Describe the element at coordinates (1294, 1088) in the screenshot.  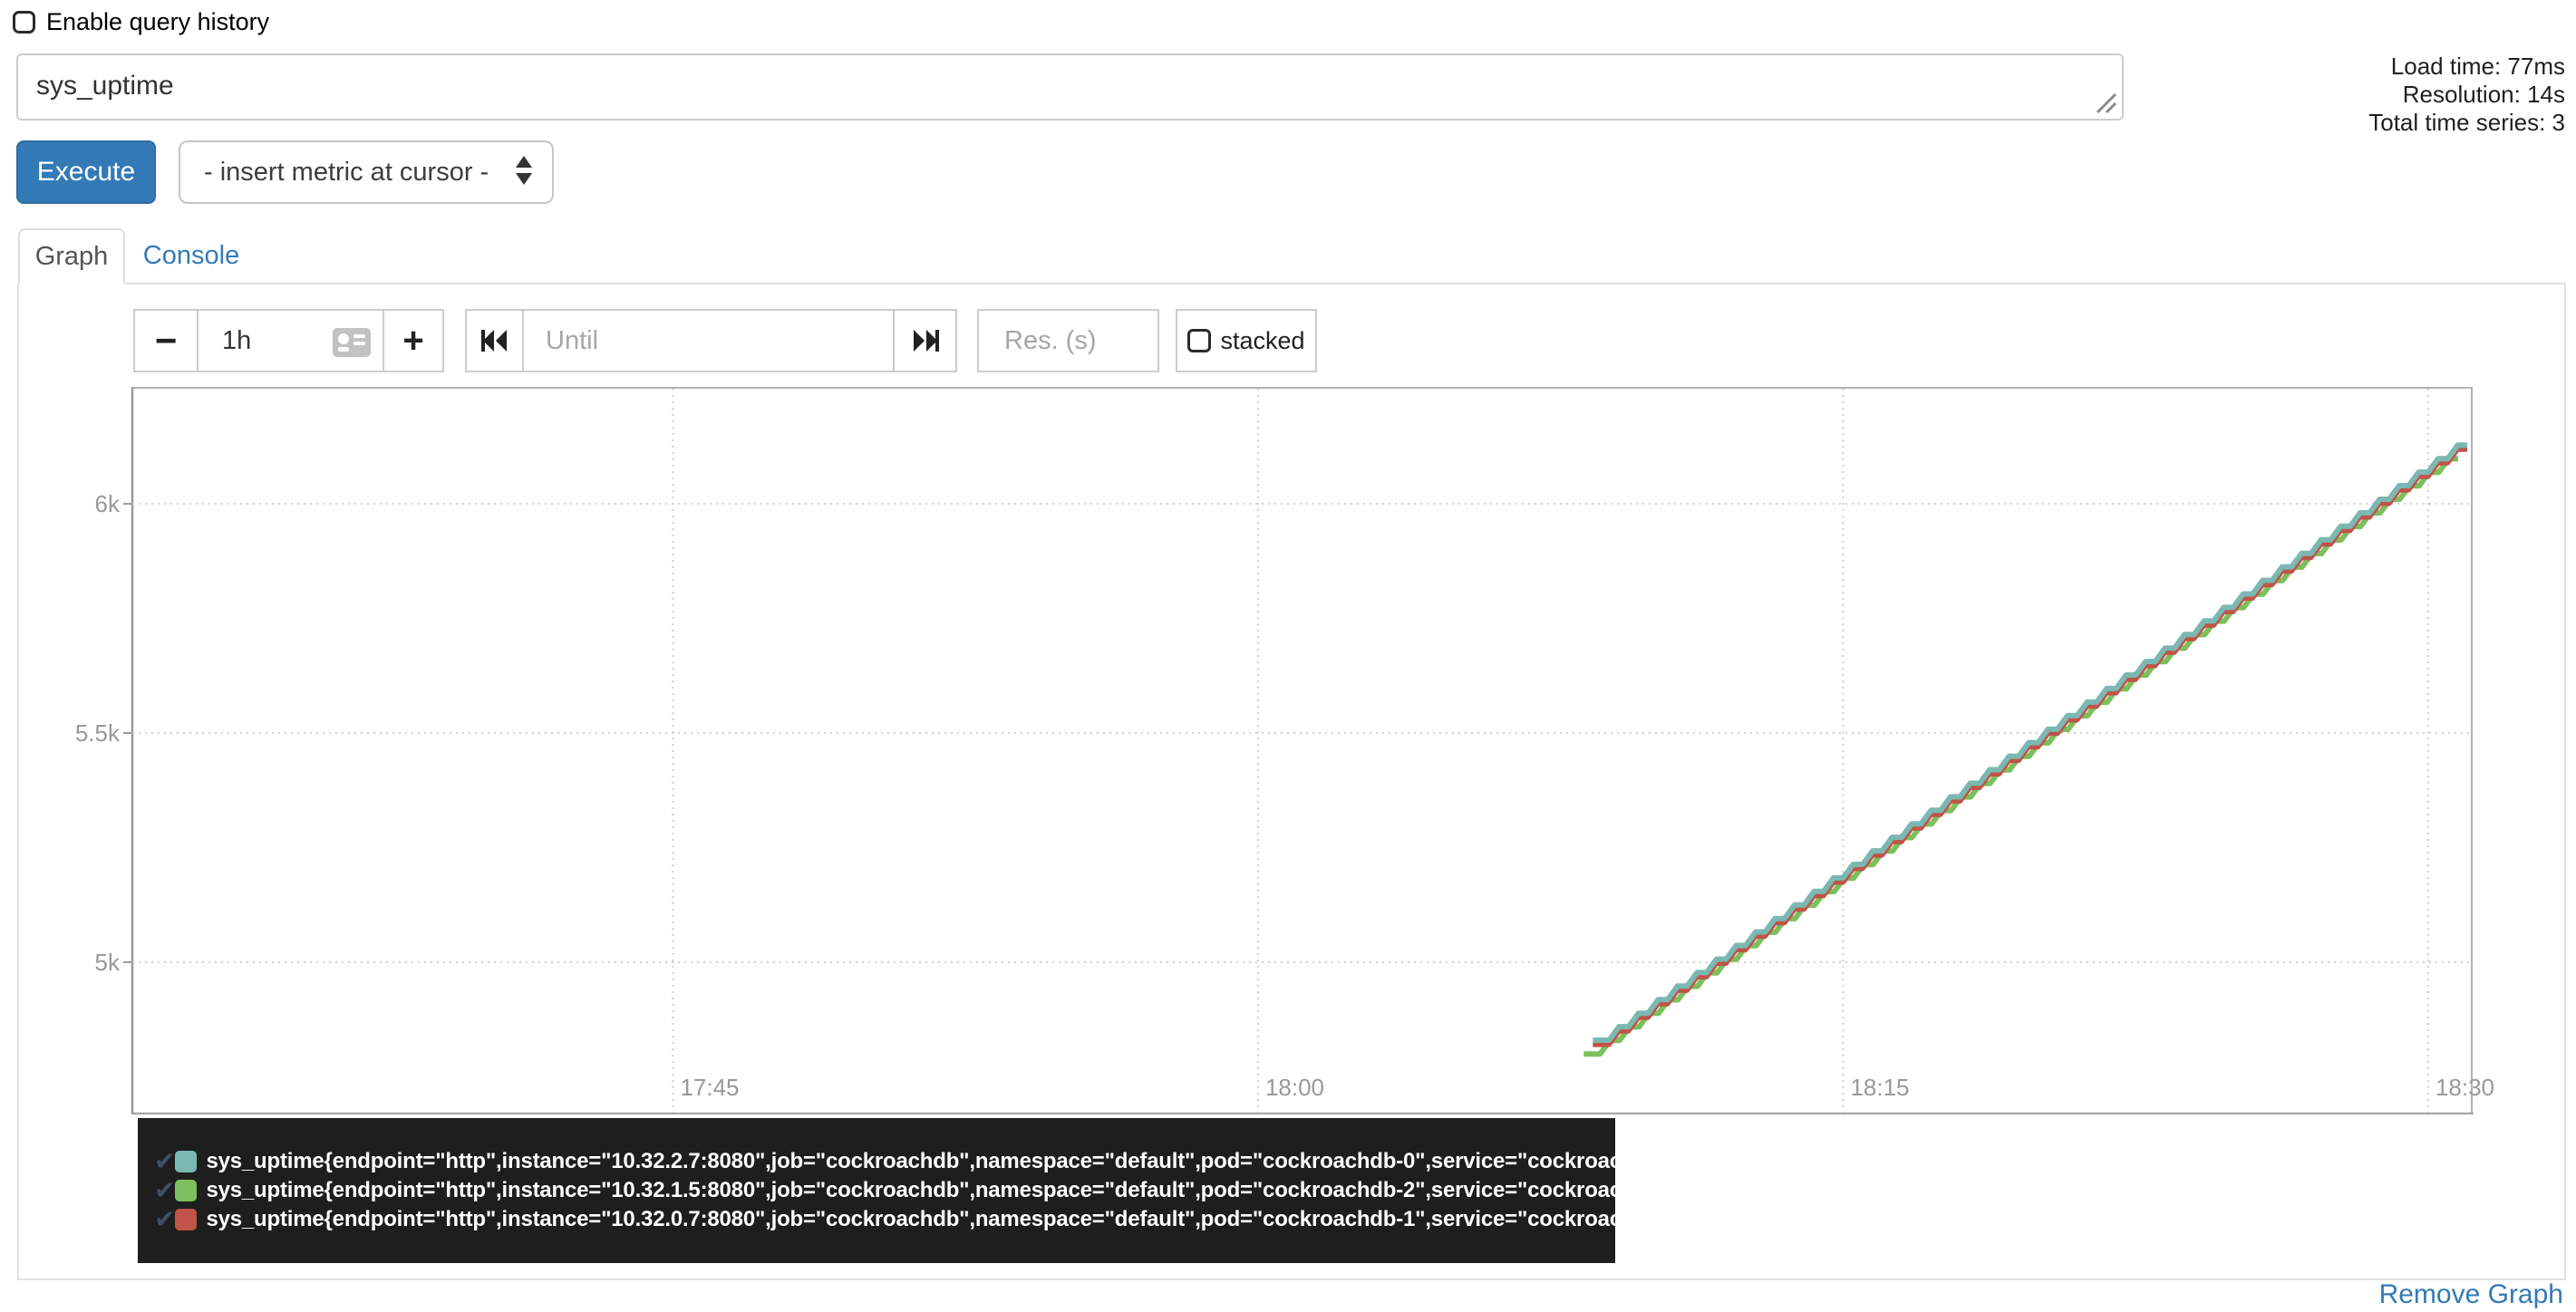
I see `x-tick: 18:00` at that location.